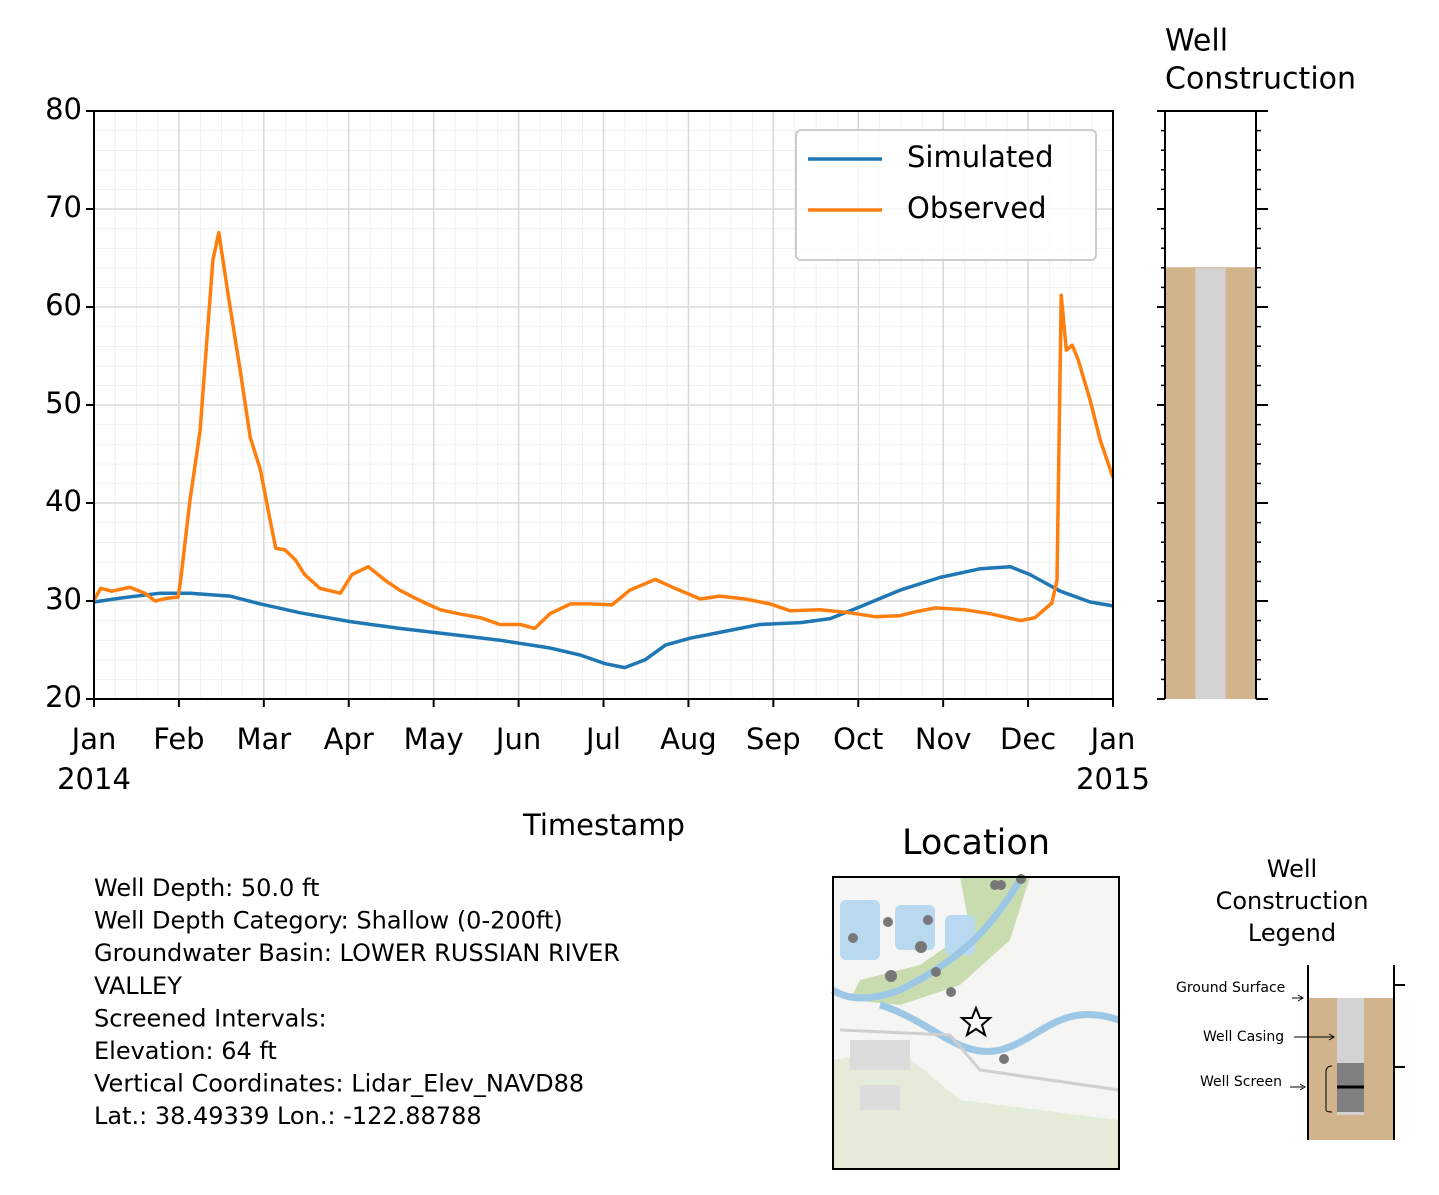 The height and width of the screenshot is (1195, 1439). What do you see at coordinates (63, 599) in the screenshot?
I see `y-tick-label: 30` at bounding box center [63, 599].